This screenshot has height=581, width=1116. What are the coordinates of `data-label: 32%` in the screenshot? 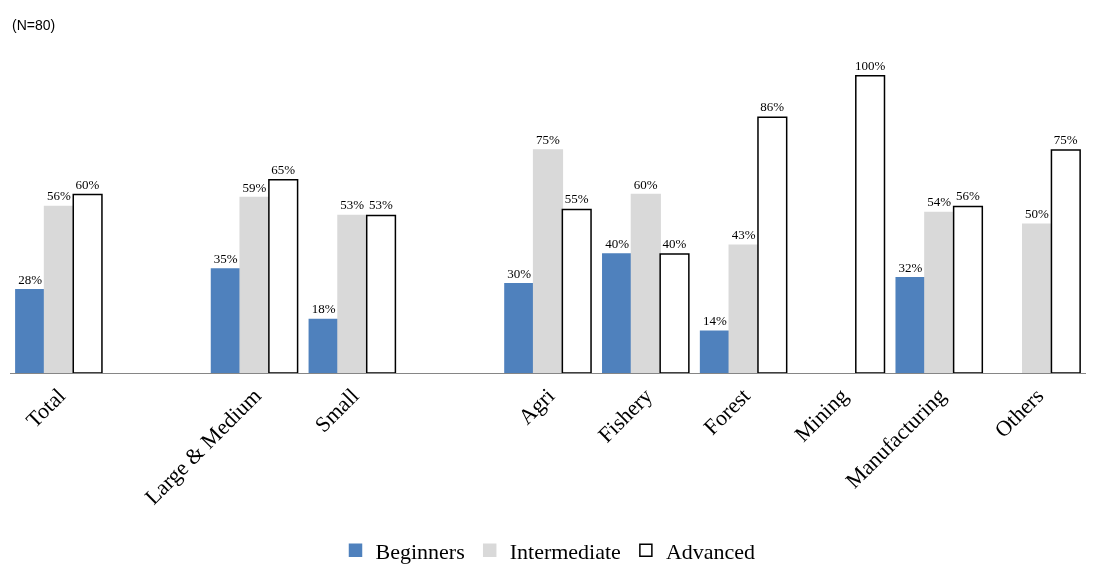 It's located at (910, 267).